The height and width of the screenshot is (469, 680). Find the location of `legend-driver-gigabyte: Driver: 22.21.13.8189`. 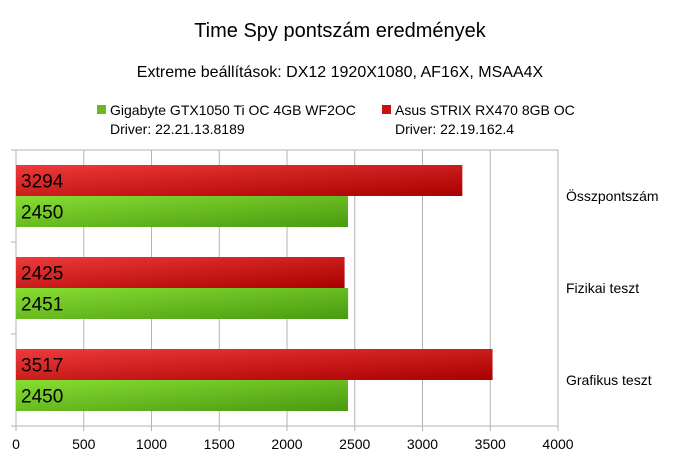

legend-driver-gigabyte: Driver: 22.21.13.8189 is located at coordinates (177, 129).